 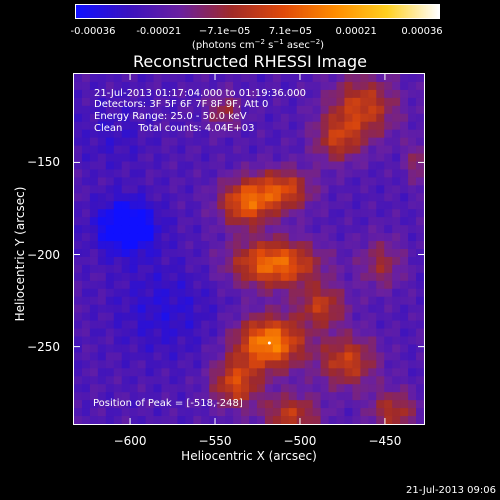 I want to click on y-tick-label: −150, so click(x=43, y=162).